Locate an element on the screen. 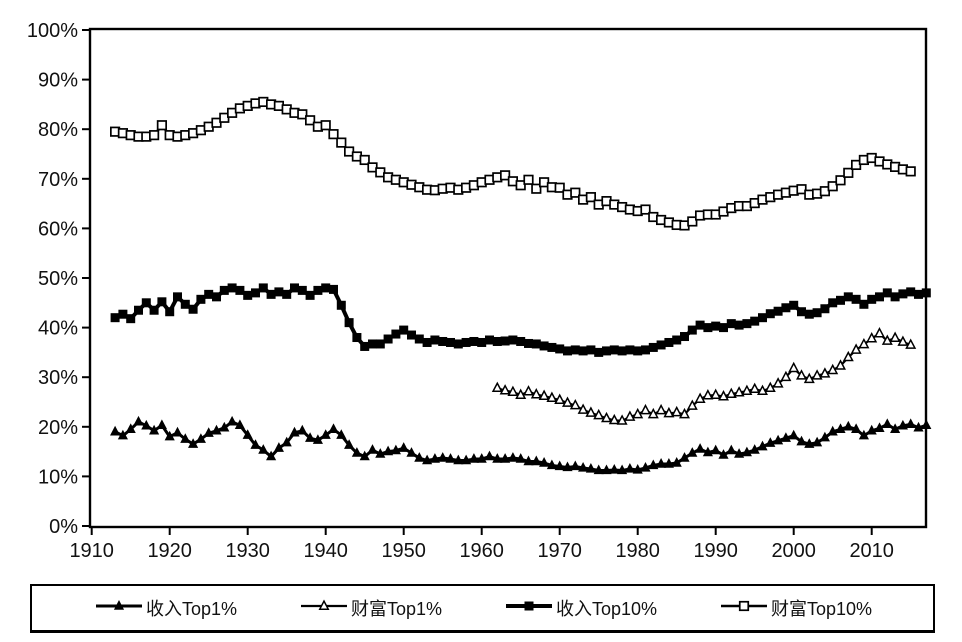 The width and height of the screenshot is (962, 642). y-axis-label: 60% is located at coordinates (58, 229).